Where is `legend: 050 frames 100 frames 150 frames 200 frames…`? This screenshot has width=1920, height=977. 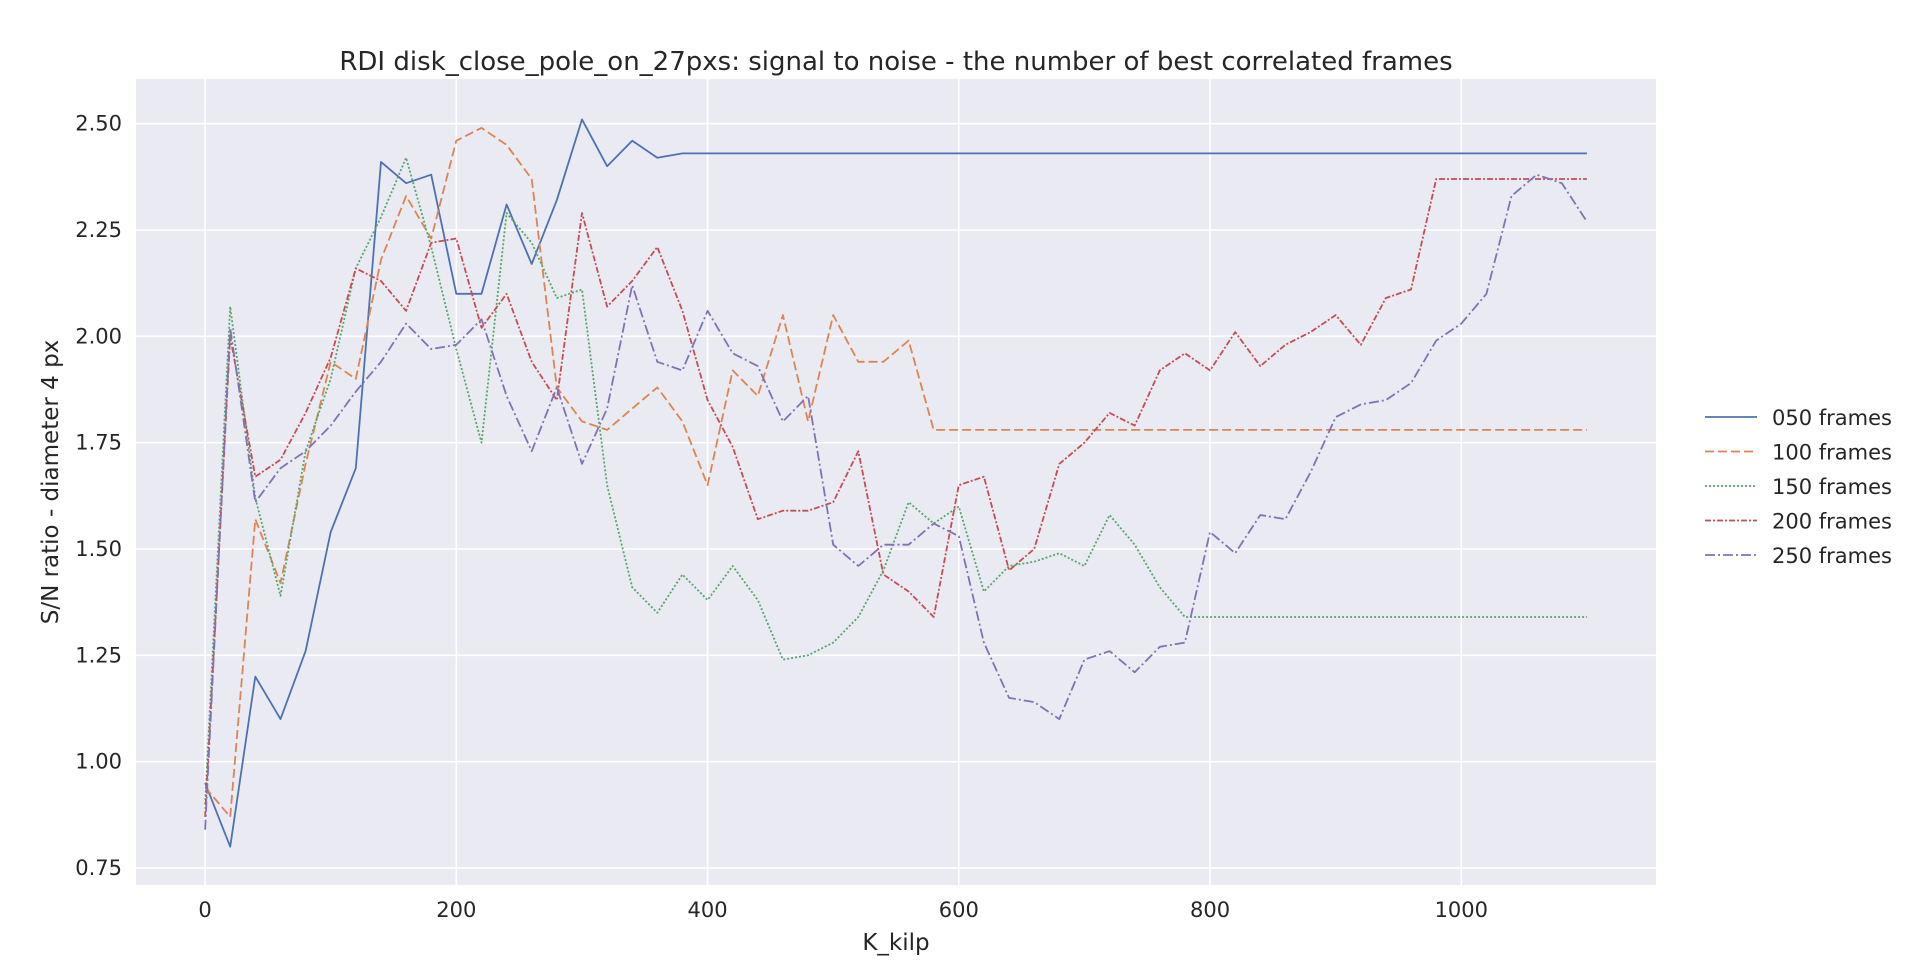
legend: 050 frames 100 frames 150 frames 200 frames… is located at coordinates (1798, 487).